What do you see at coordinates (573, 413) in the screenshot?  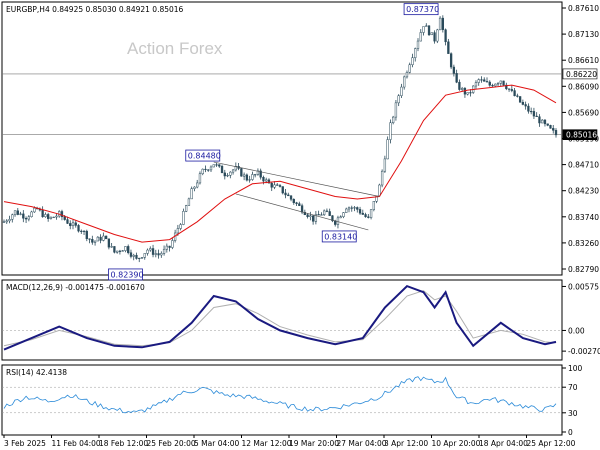 I see `rsi-y-tick-label: 30` at bounding box center [573, 413].